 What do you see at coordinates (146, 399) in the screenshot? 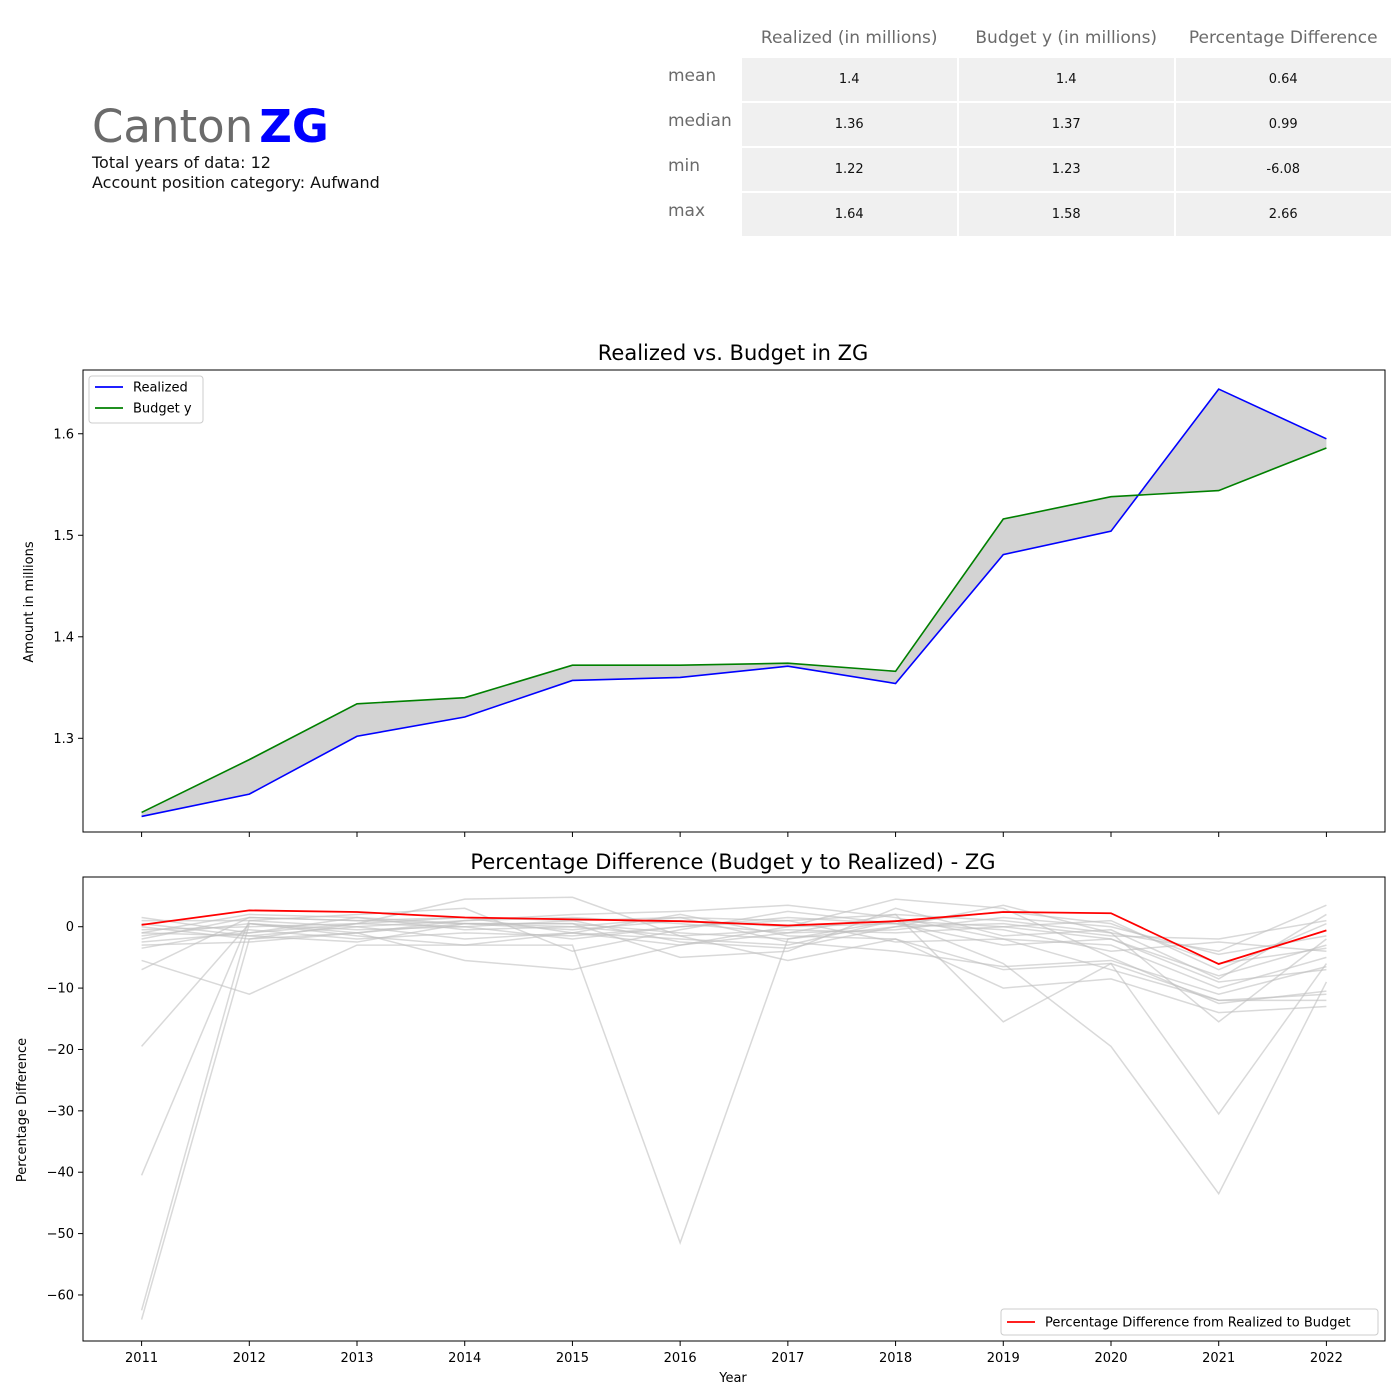
I see `legend: Realized Budget y` at bounding box center [146, 399].